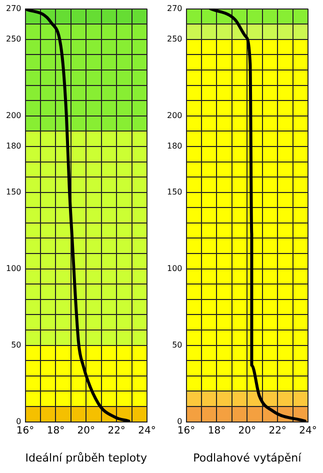 The width and height of the screenshot is (323, 473). I want to click on x-axis-title: Podlahové vytápění, so click(247, 457).